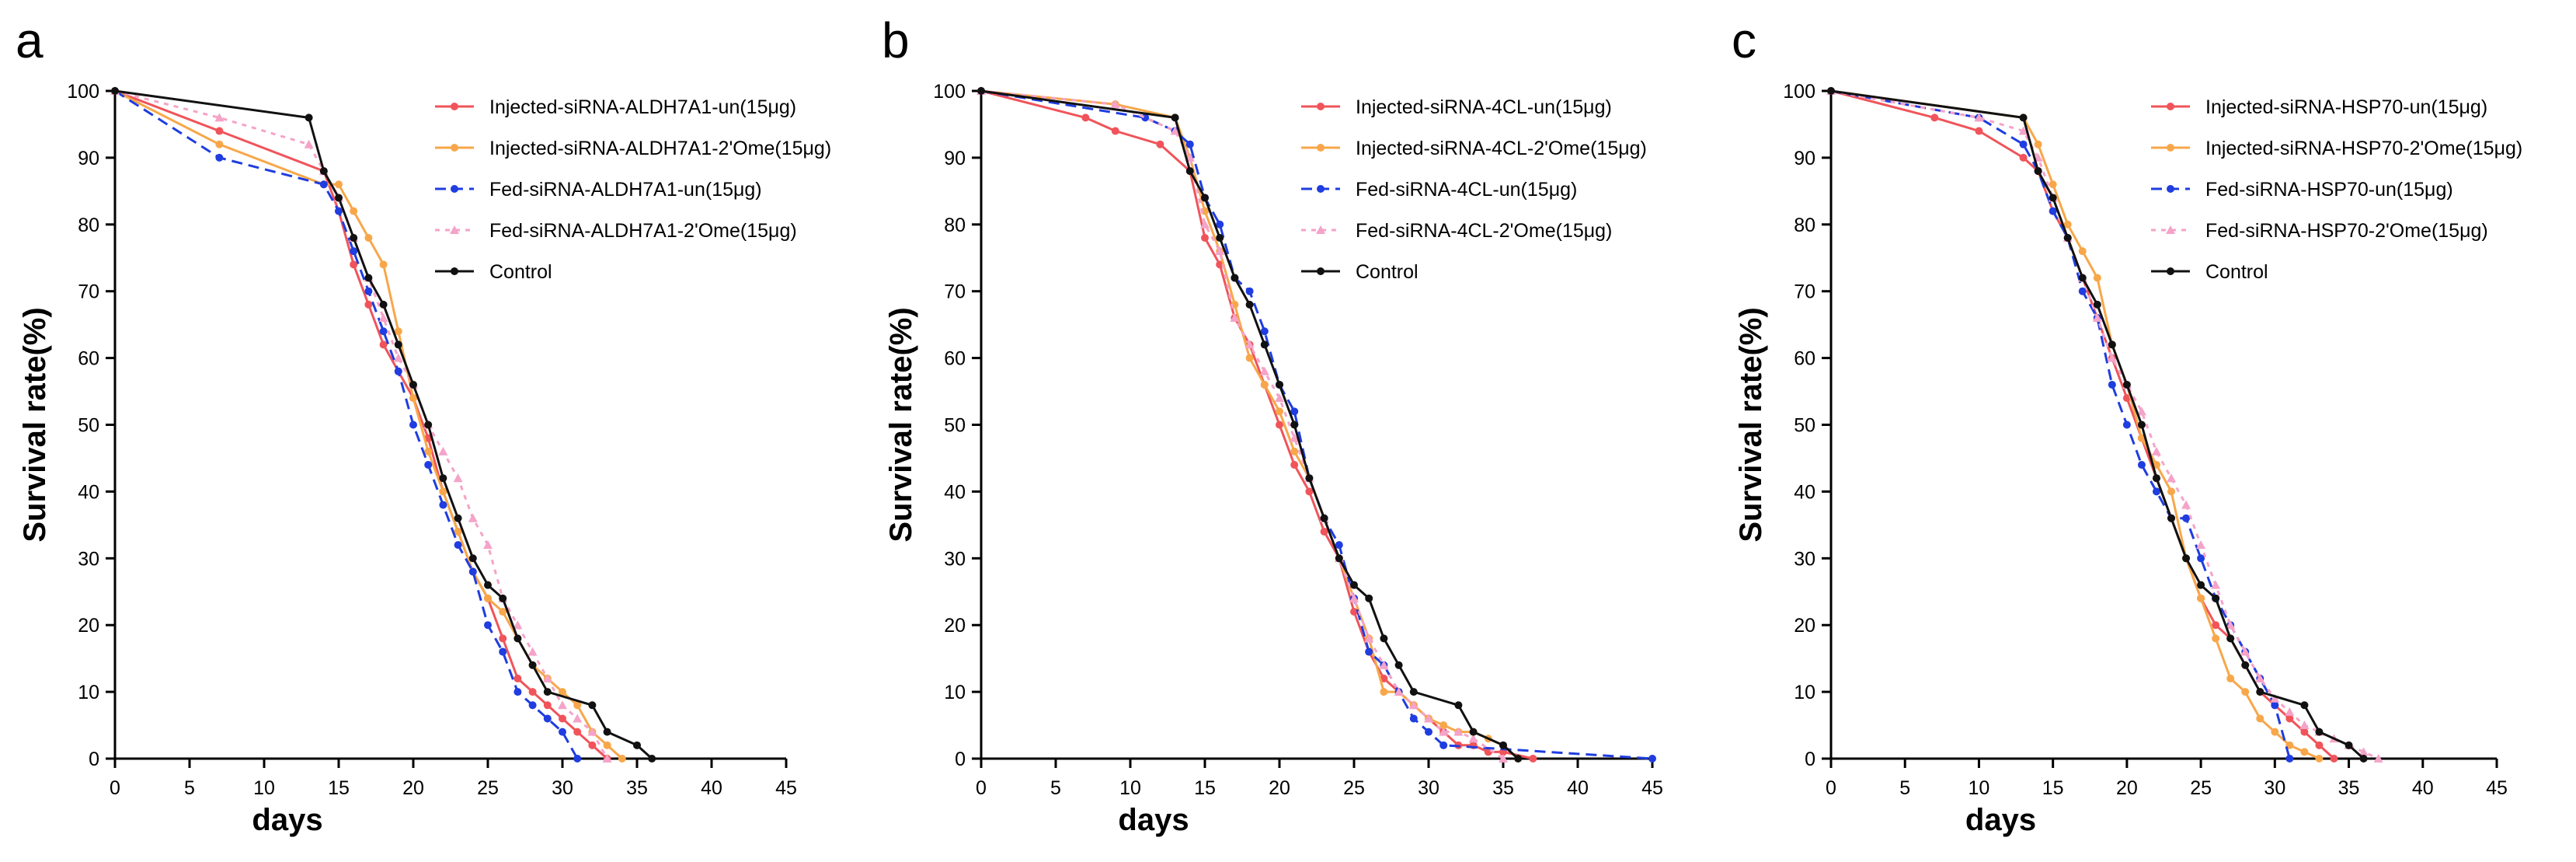 This screenshot has width=2576, height=862. Describe the element at coordinates (2346, 231) in the screenshot. I see `legend-label: Fed-siRNA-HSP70-2'Ome(15μg)` at that location.